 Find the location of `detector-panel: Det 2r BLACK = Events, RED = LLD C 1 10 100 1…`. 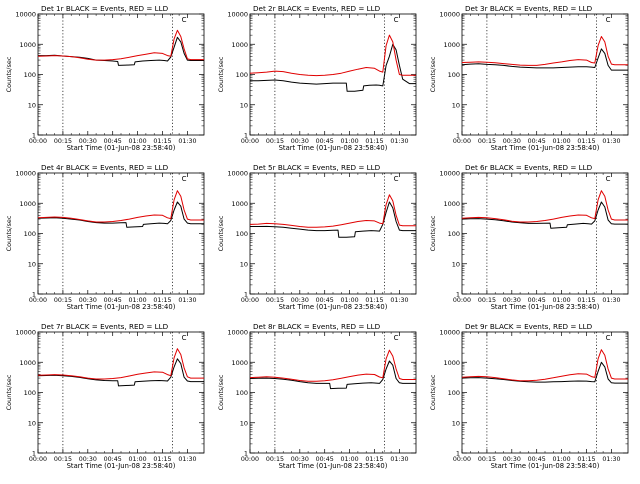

detector-panel: Det 2r BLACK = Events, RED = LLD C 1 10 100 1… is located at coordinates (317, 78).